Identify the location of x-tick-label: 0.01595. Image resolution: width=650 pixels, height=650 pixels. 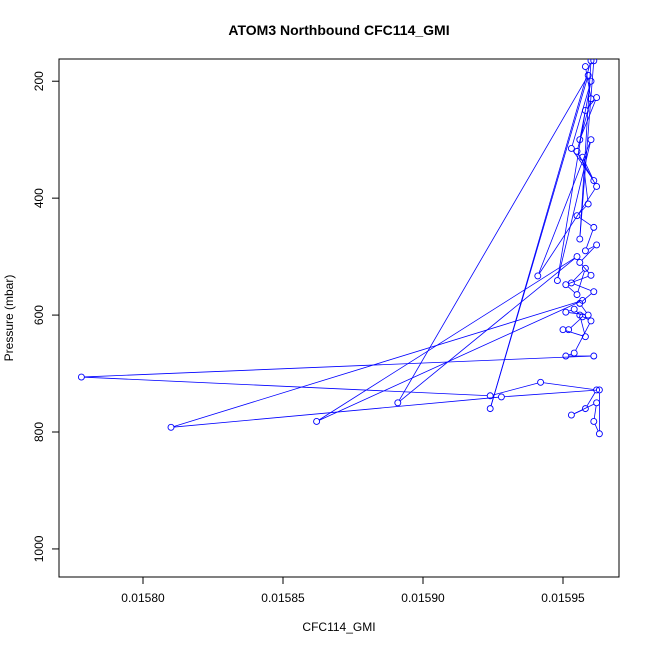
(563, 598).